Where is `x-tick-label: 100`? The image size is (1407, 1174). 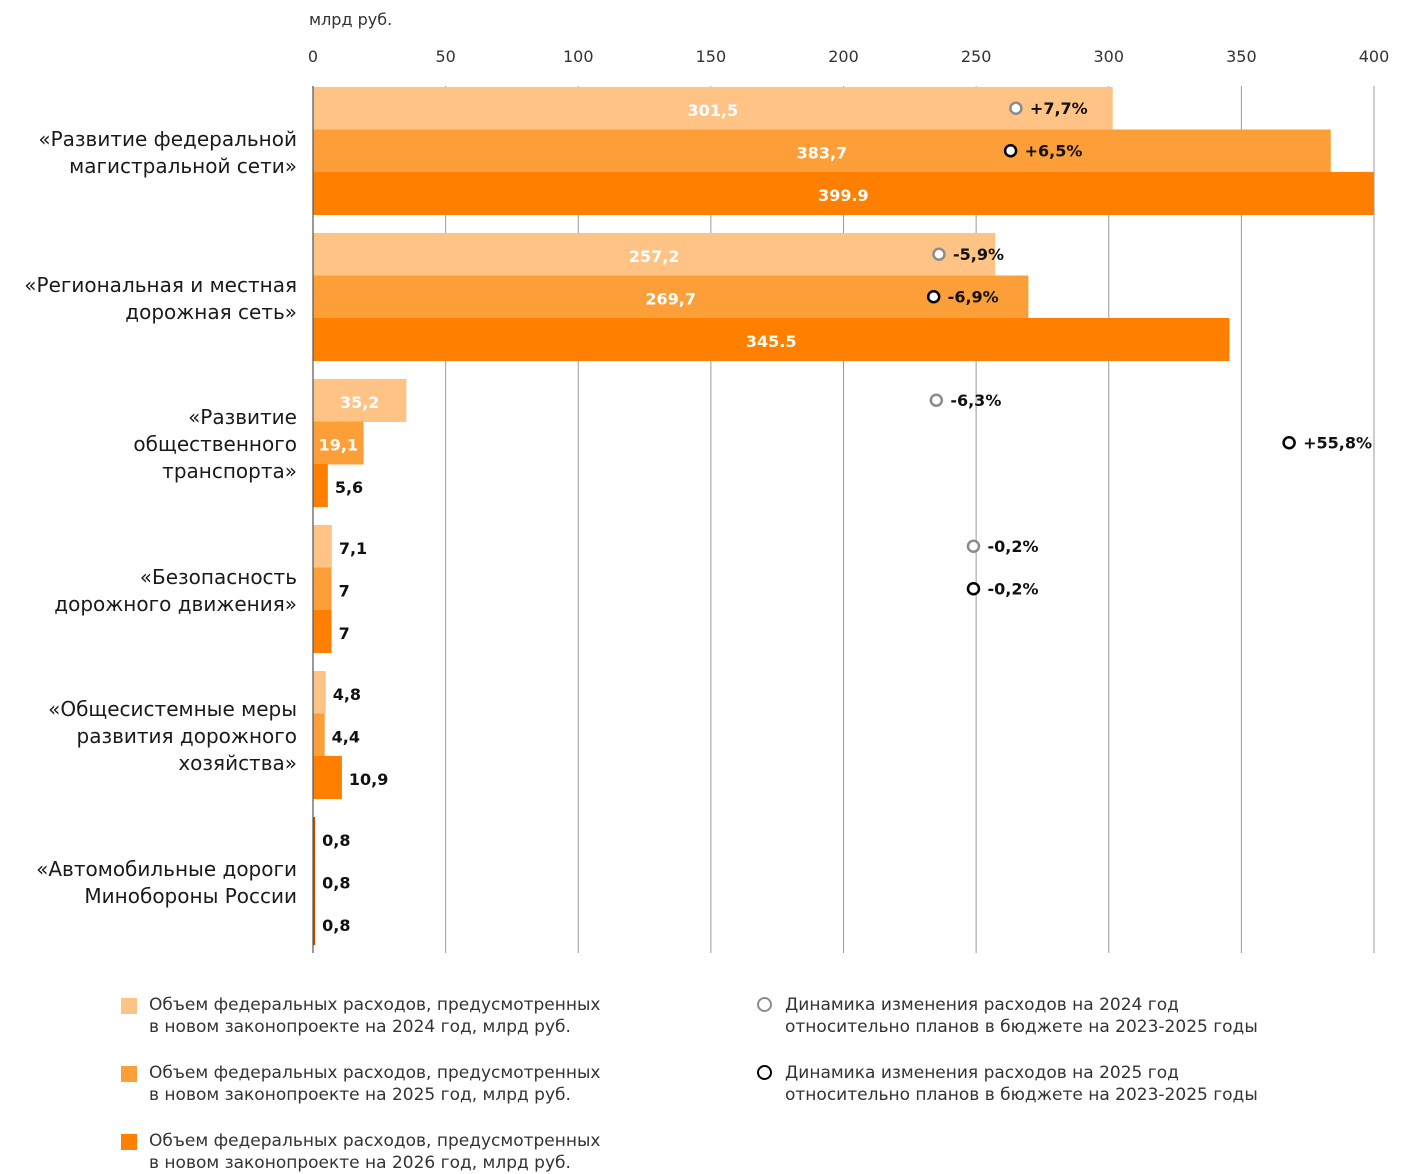
x-tick-label: 100 is located at coordinates (578, 56).